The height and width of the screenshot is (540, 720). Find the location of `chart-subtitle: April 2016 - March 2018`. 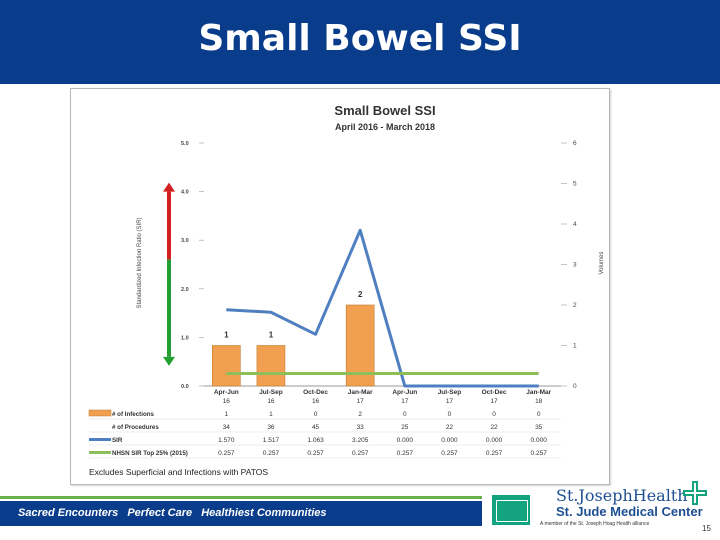

chart-subtitle: April 2016 - March 2018 is located at coordinates (385, 127).